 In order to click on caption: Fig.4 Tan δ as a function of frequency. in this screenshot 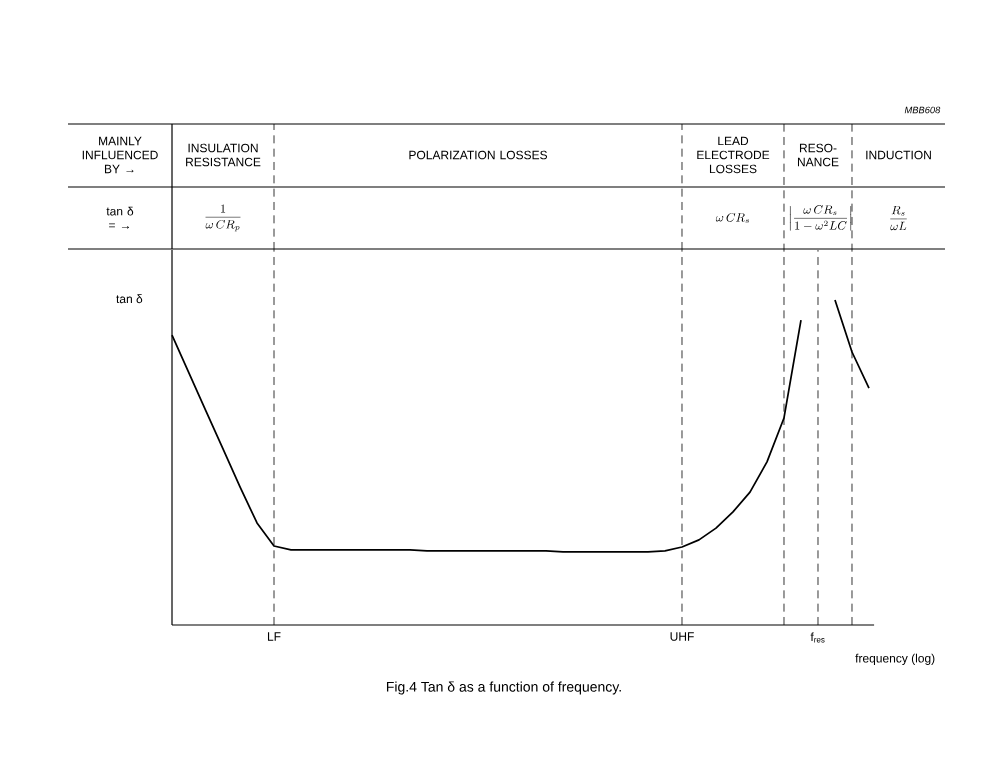, I will do `click(503, 688)`.